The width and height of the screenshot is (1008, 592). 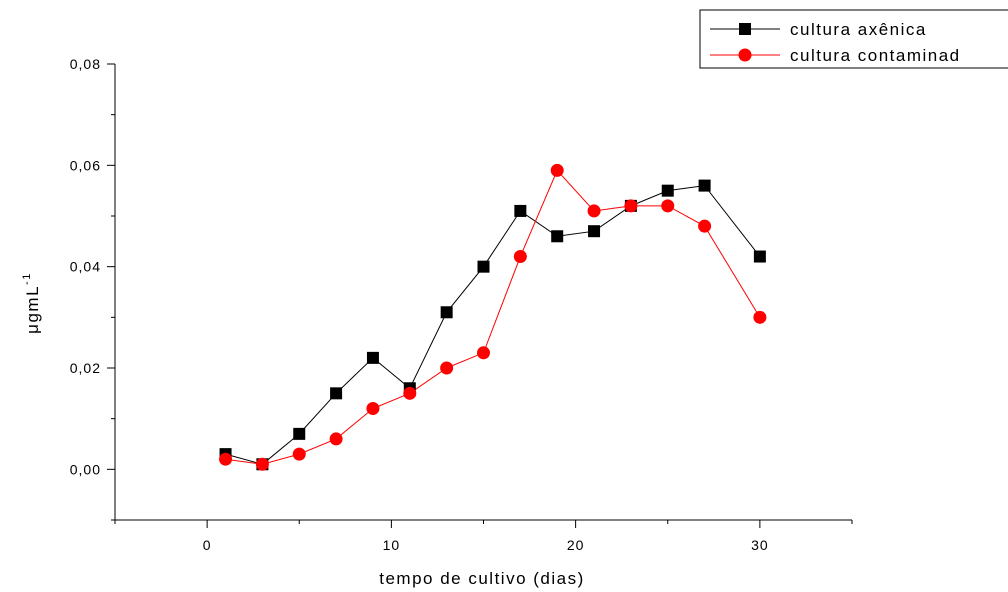 What do you see at coordinates (745, 29) in the screenshot?
I see `legend-marker-axenica` at bounding box center [745, 29].